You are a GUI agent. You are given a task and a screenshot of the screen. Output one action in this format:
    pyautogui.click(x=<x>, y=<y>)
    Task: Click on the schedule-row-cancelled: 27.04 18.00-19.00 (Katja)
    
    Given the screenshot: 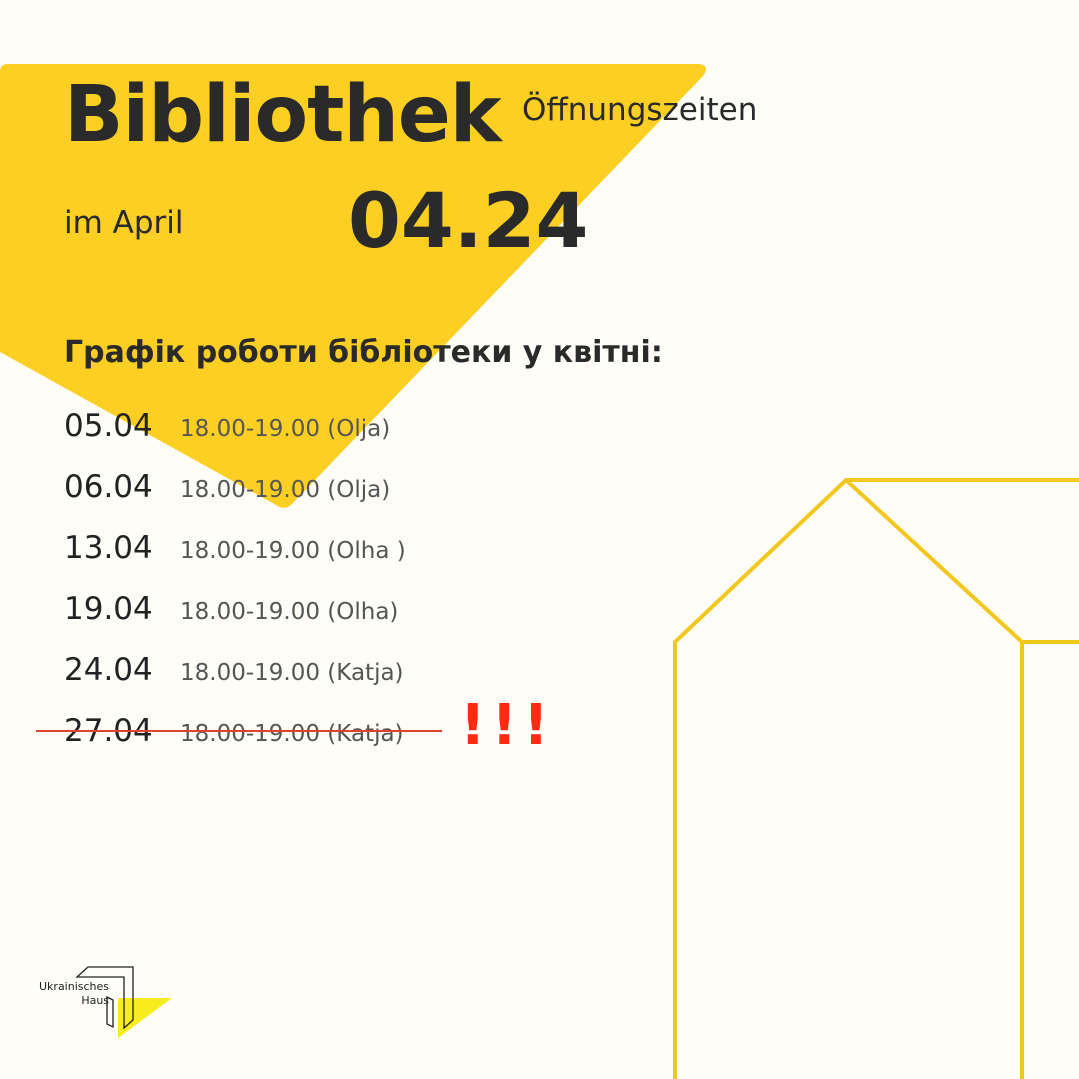 What is the action you would take?
    pyautogui.click(x=234, y=733)
    